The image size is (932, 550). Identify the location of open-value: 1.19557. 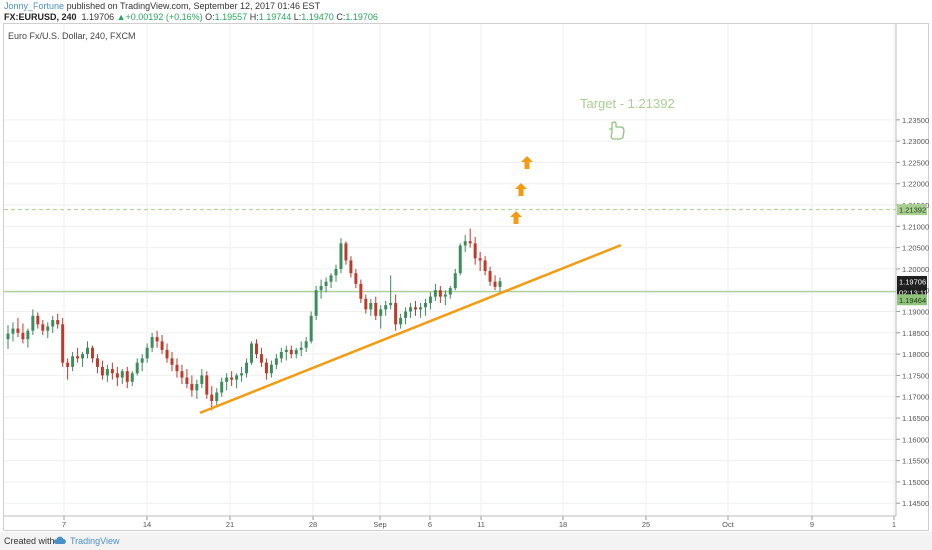
(231, 17).